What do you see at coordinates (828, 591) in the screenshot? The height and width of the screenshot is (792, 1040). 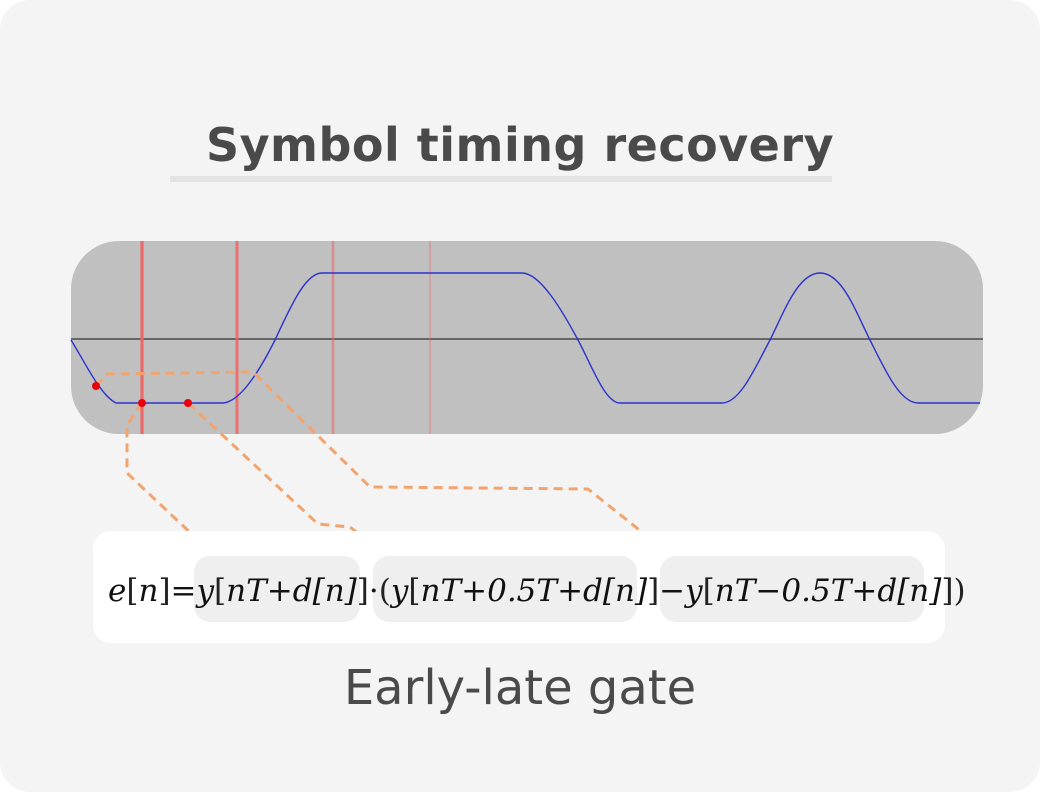 I see `formula-term-early: nT−0.5T+d[n]` at bounding box center [828, 591].